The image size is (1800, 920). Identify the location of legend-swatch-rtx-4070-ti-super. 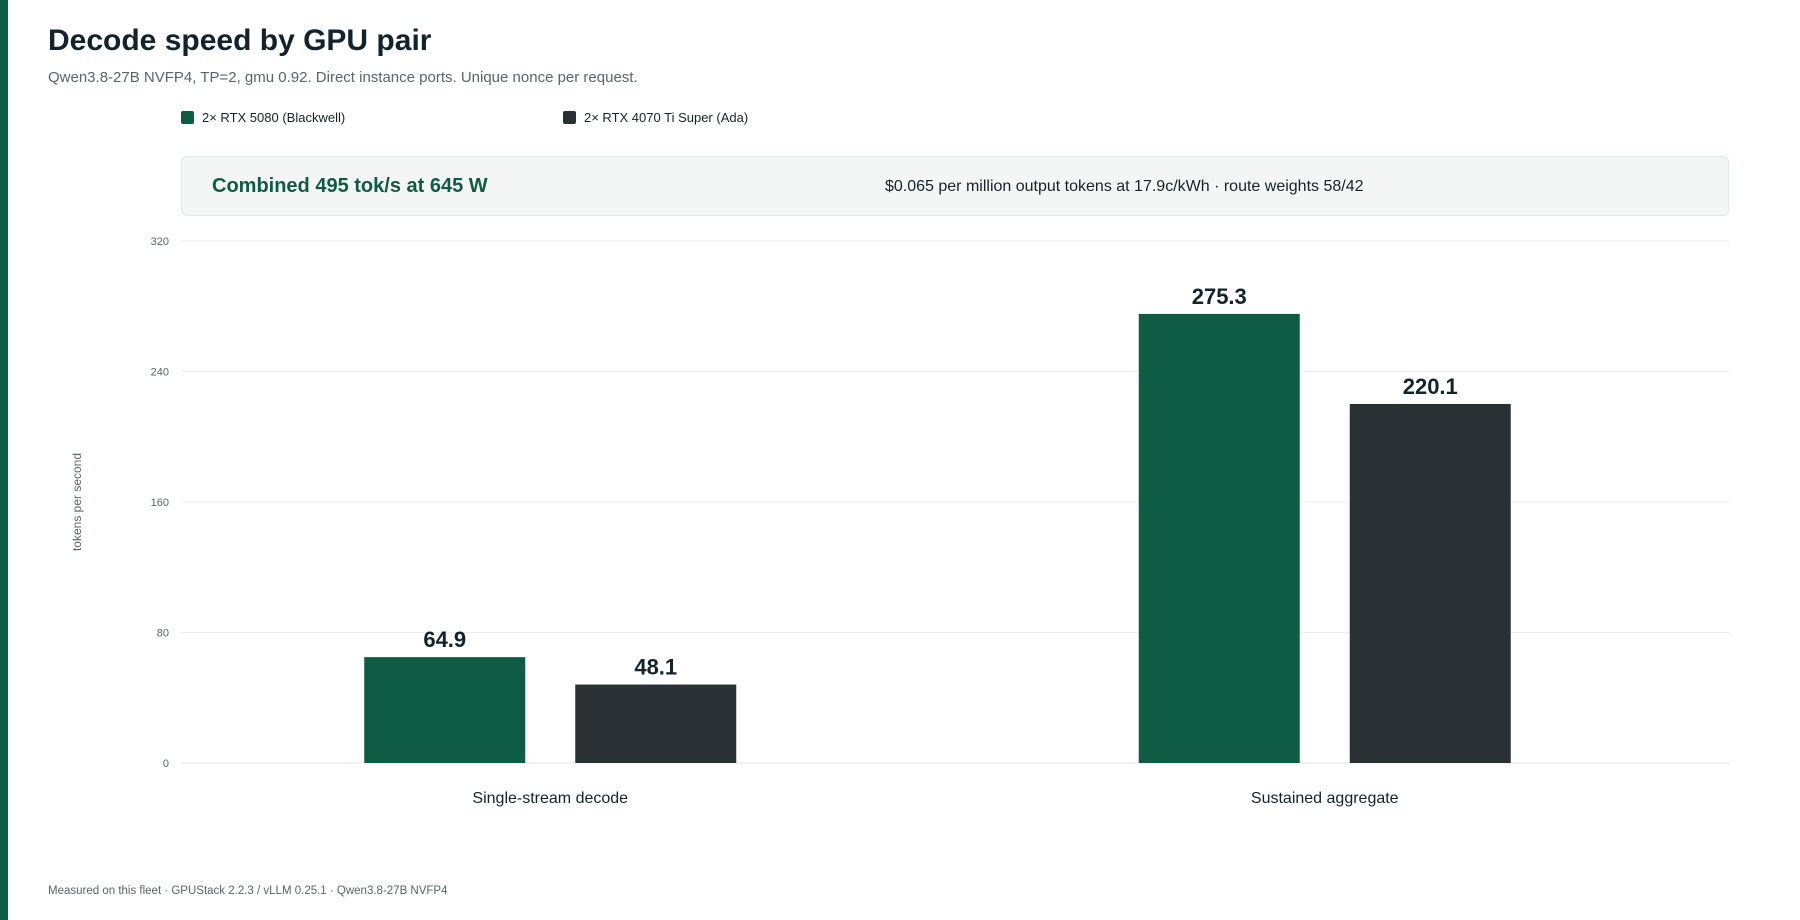
(569, 117).